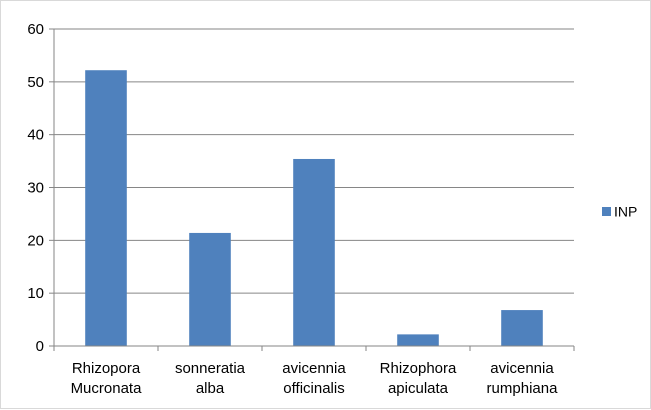 Image resolution: width=651 pixels, height=410 pixels. I want to click on y-tick-label-10: 10, so click(35, 293).